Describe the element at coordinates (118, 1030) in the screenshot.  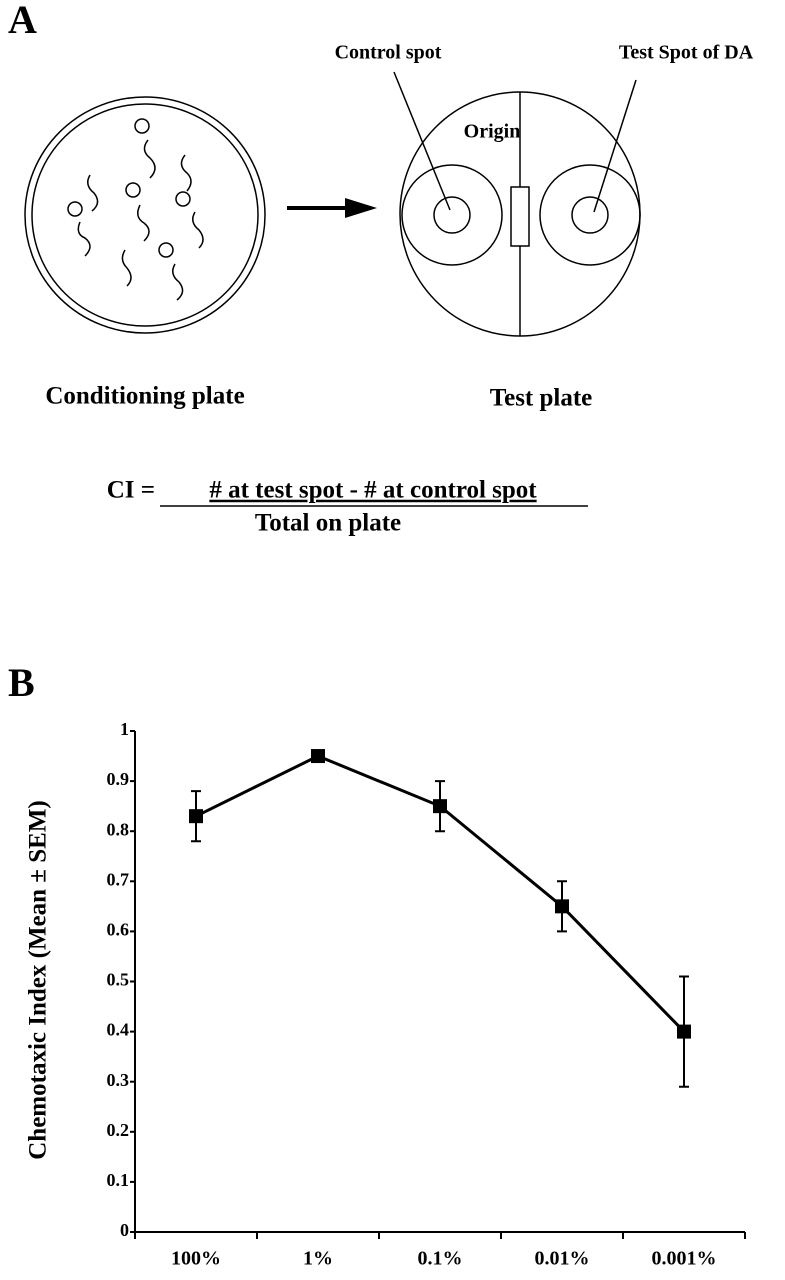
I see `y-tick-label: 0.4` at that location.